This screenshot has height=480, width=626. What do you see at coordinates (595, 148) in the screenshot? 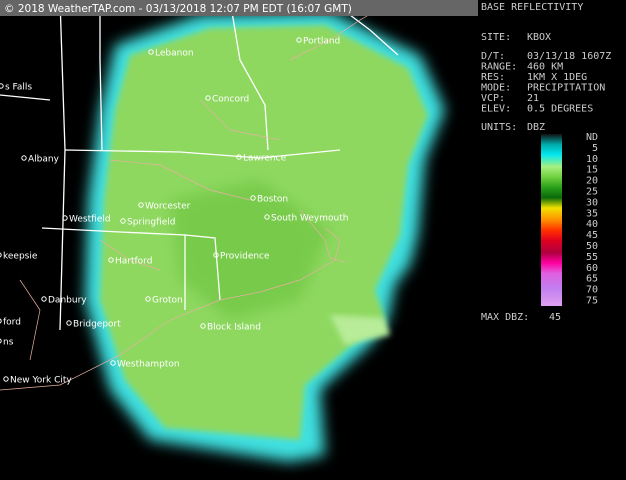
I see `legend-label: 5` at bounding box center [595, 148].